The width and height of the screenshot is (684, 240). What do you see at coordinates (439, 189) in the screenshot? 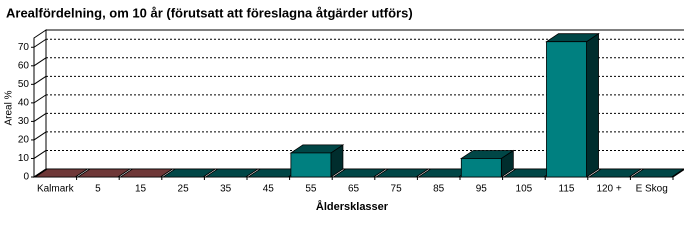
I see `x-tick-label: 85` at bounding box center [439, 189].